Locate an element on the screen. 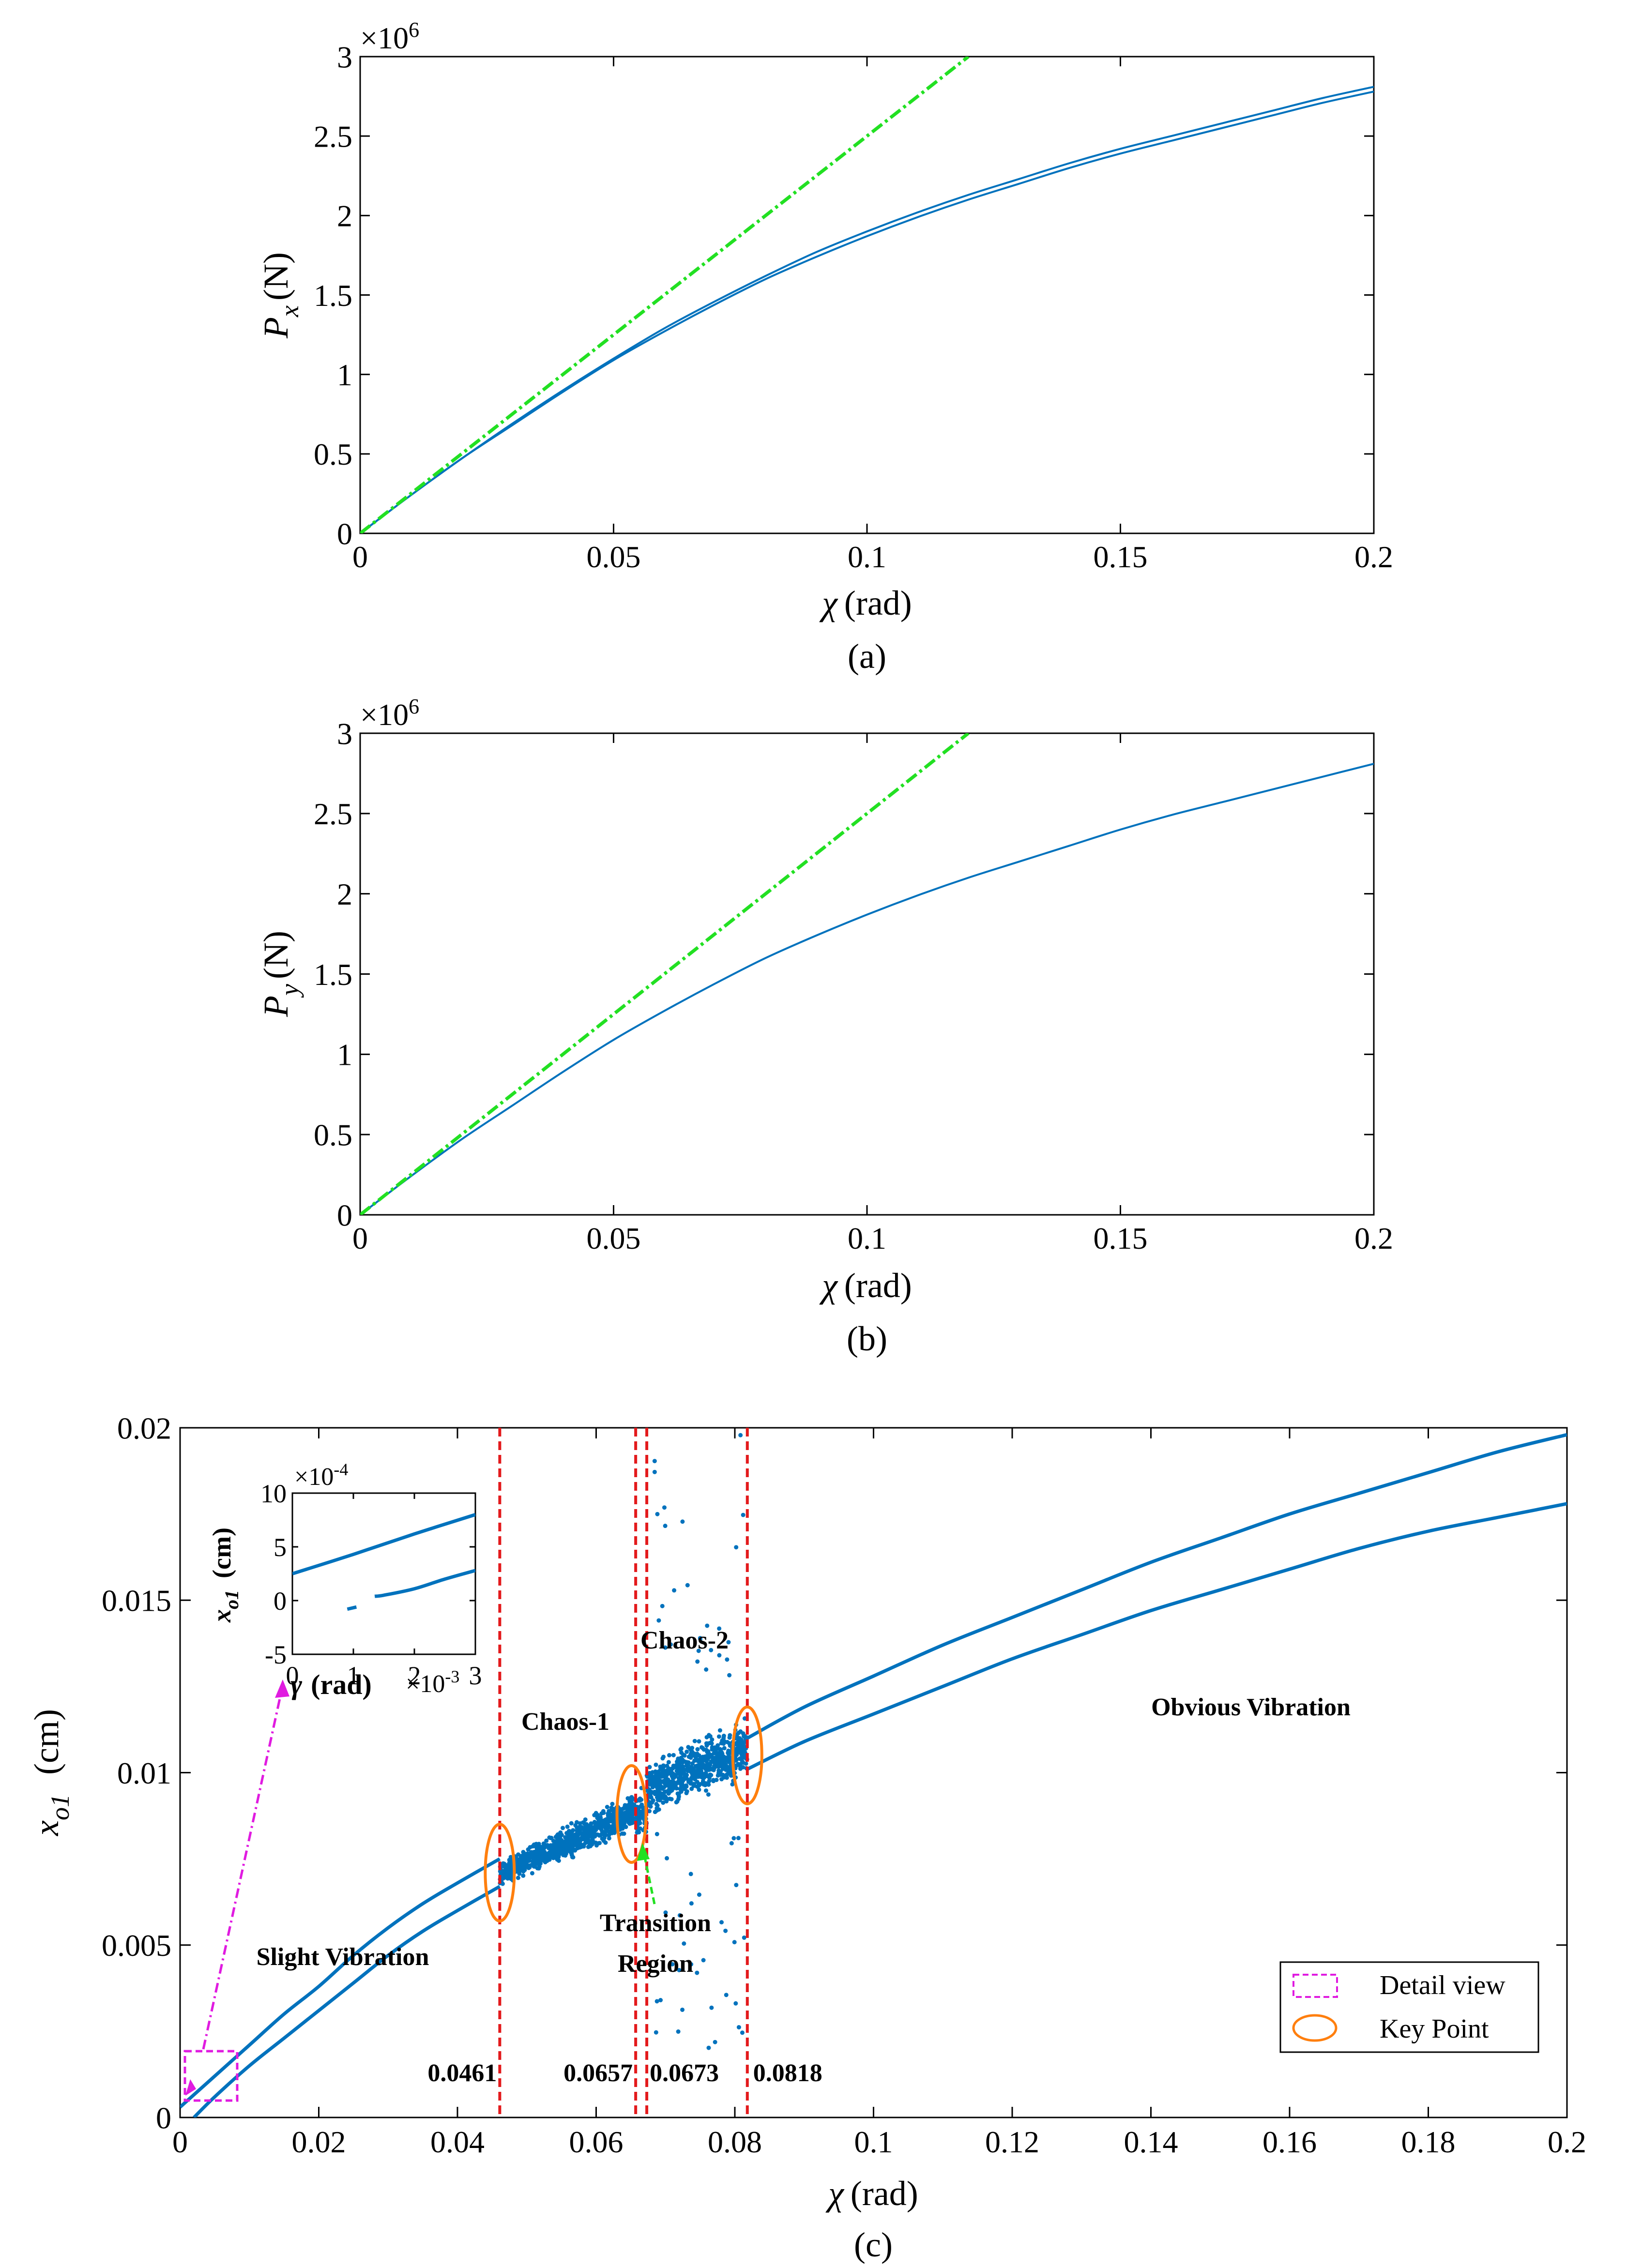  annotation-slight-vibration: Slight Vibration is located at coordinates (343, 1957).